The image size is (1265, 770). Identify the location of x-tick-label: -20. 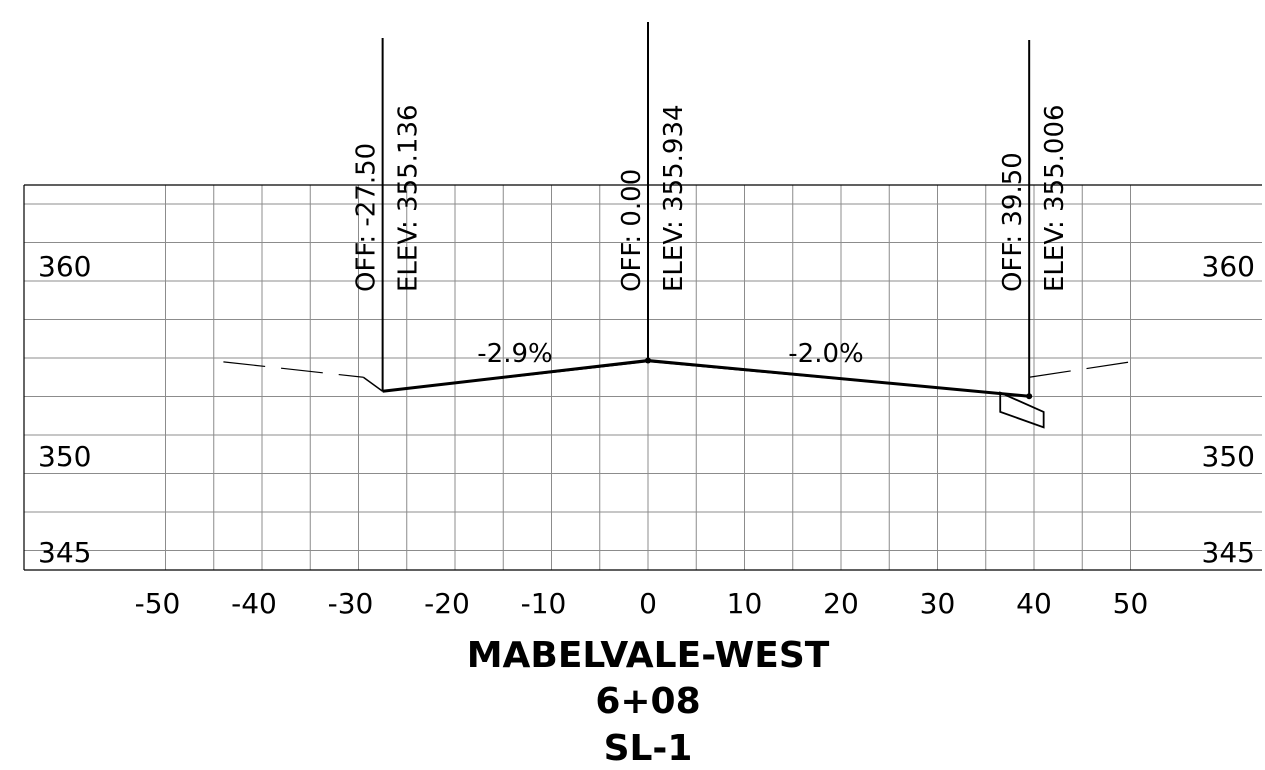
(447, 603).